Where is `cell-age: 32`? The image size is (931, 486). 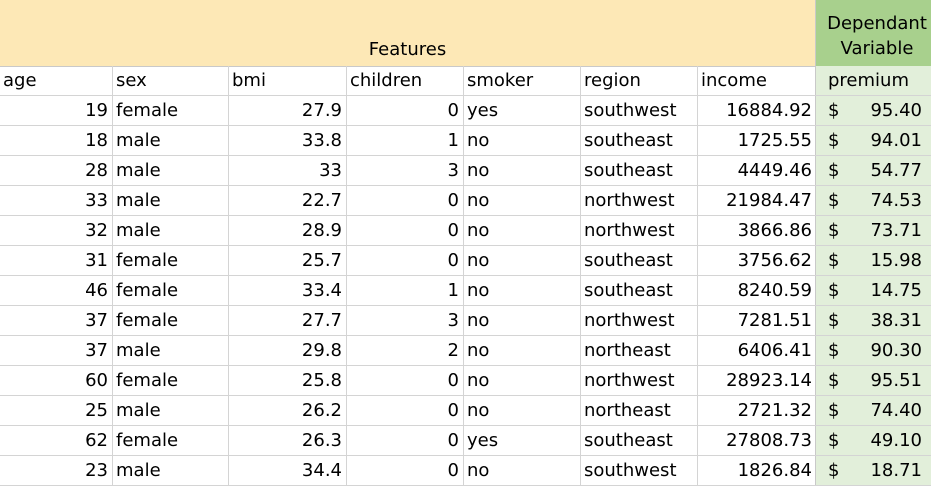 cell-age: 32 is located at coordinates (56, 230).